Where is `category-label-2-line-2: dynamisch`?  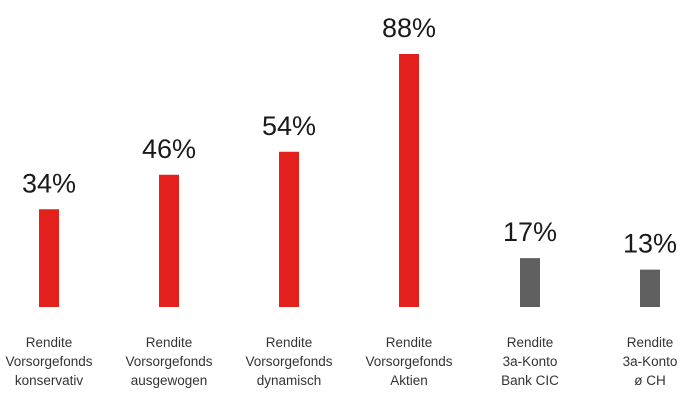
category-label-2-line-2: dynamisch is located at coordinates (289, 380).